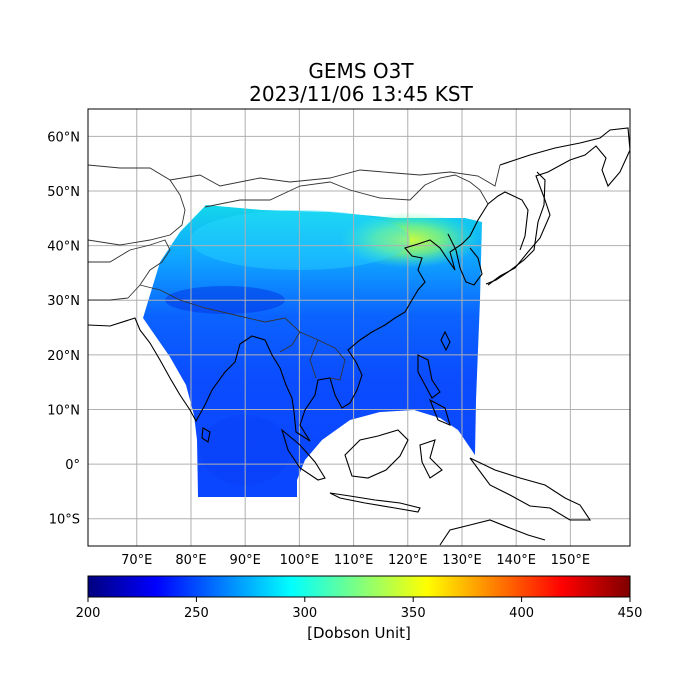 The width and height of the screenshot is (700, 700). What do you see at coordinates (137, 205) in the screenshot?
I see `border-kazakhstan` at bounding box center [137, 205].